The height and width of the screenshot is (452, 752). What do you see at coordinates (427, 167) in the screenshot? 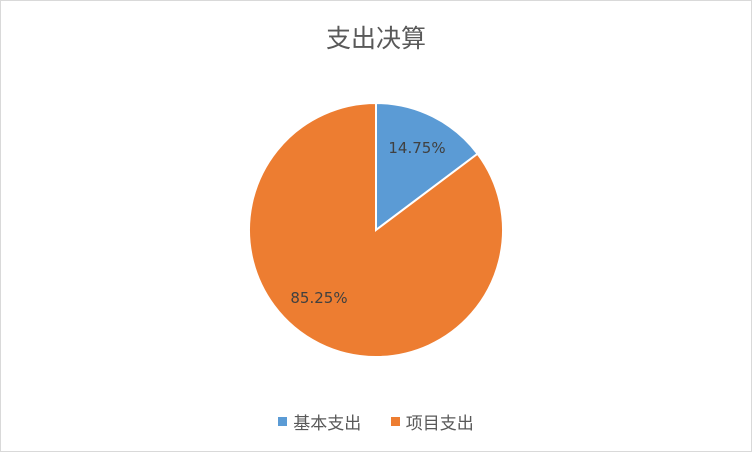
I see `pie-slice-basic` at bounding box center [427, 167].